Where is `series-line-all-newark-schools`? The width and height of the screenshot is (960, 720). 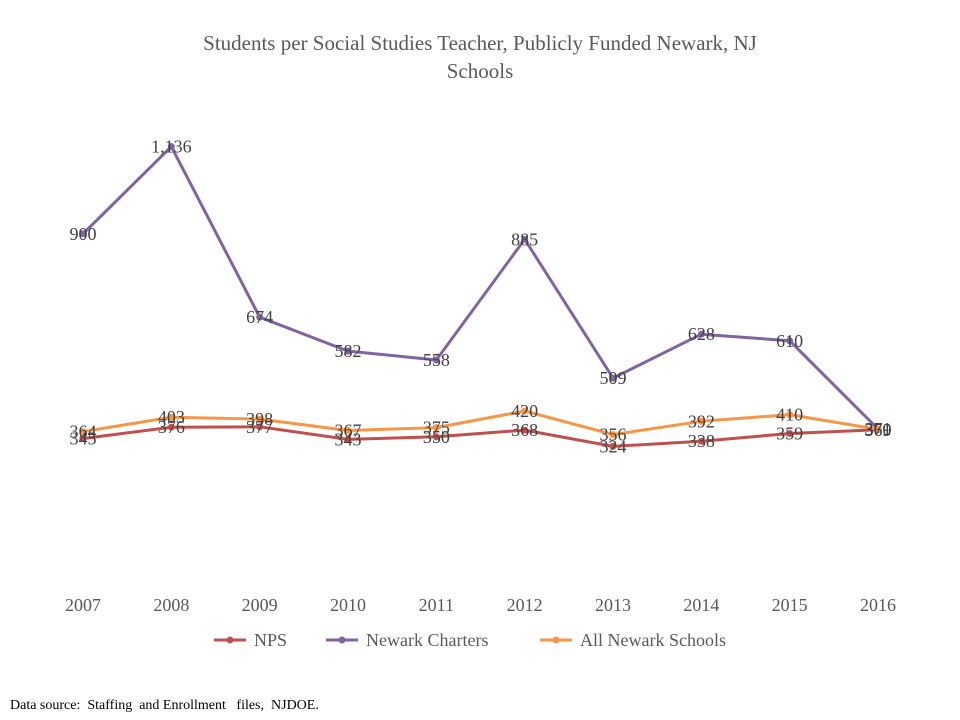 series-line-all-newark-schools is located at coordinates (480, 423).